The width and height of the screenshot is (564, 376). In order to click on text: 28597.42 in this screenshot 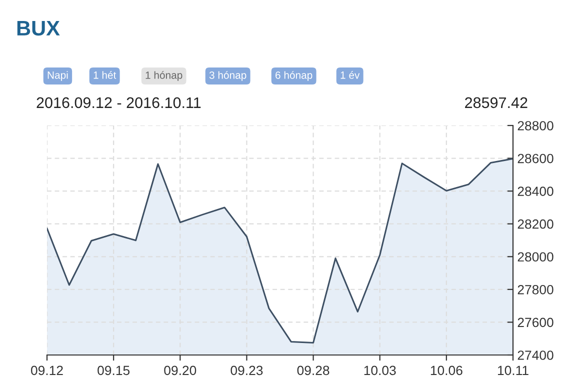, I will do `click(496, 102)`.